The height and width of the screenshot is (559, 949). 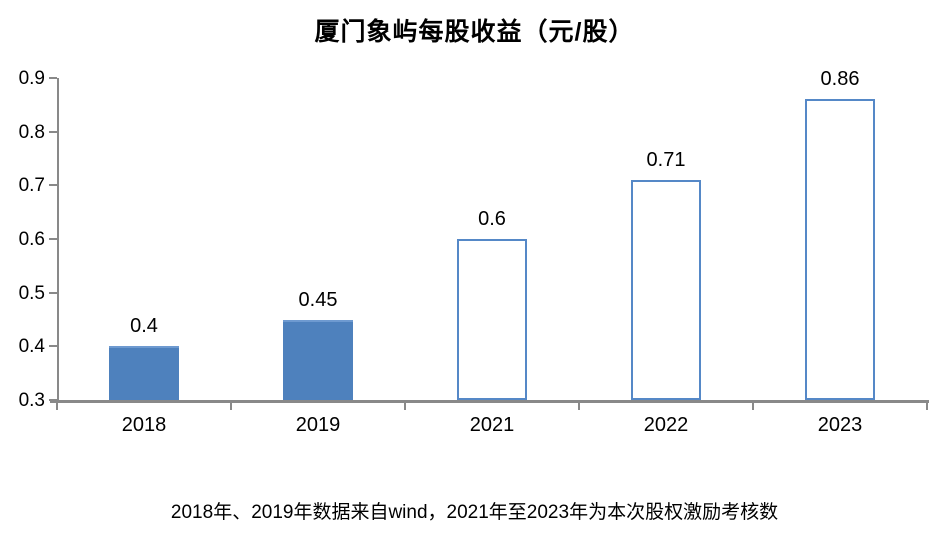 I want to click on y-axis-tick-label: 0.7, so click(x=31, y=186).